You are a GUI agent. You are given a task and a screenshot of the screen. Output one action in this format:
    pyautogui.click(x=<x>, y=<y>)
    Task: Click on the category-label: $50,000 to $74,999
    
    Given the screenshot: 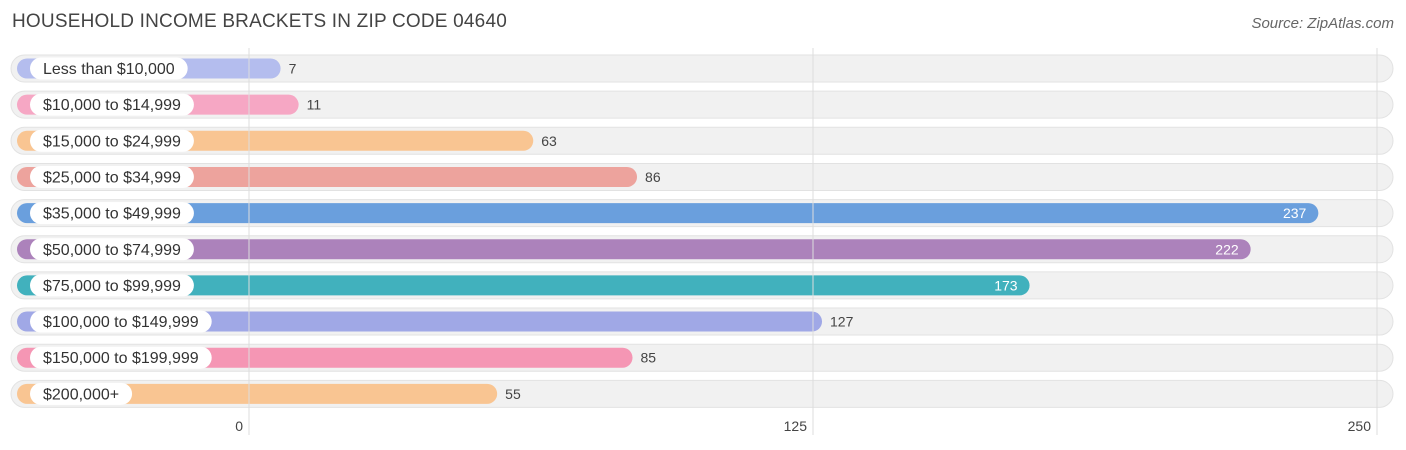 What is the action you would take?
    pyautogui.click(x=112, y=250)
    